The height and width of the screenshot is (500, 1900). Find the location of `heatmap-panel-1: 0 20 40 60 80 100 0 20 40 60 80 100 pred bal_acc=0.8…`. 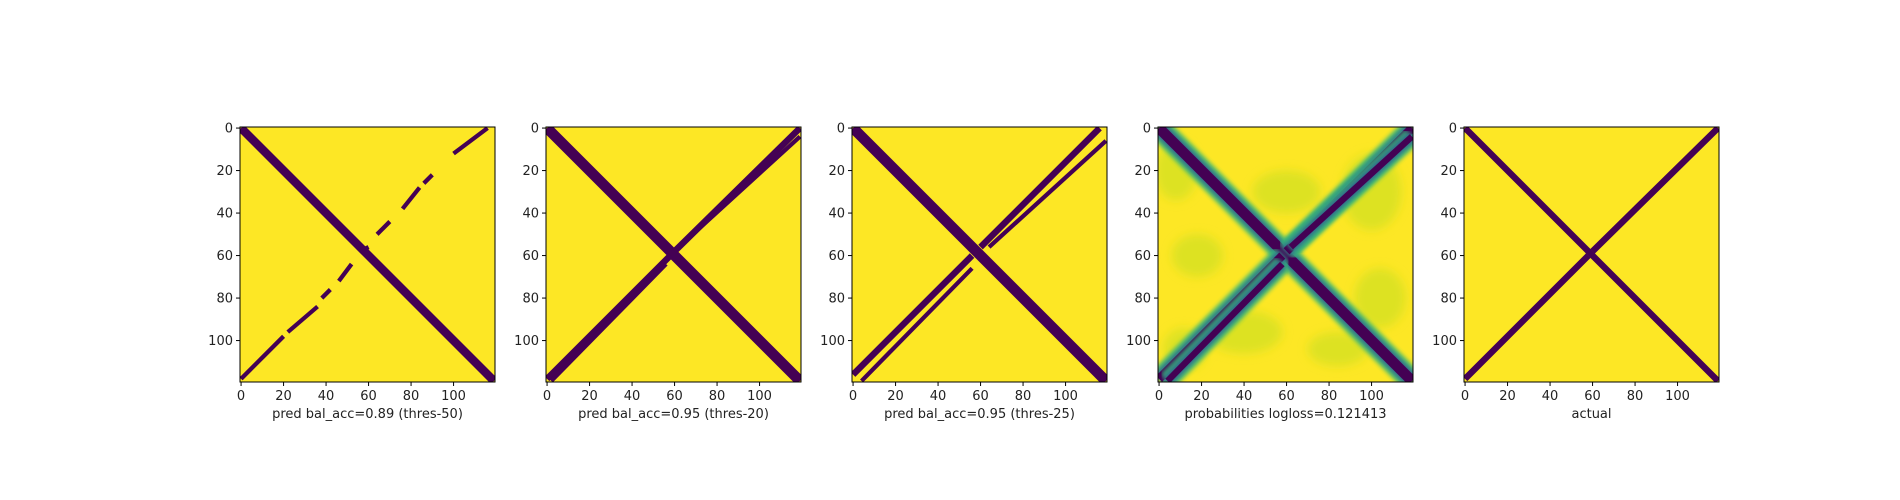

heatmap-panel-1: 0 20 40 60 80 100 0 20 40 60 80 100 pred bal_acc=0.8… is located at coordinates (352, 272).